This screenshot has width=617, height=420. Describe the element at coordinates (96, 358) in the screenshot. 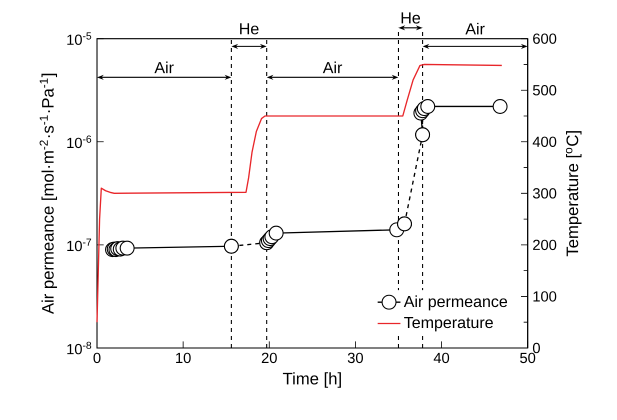

I see `x-tick-label: 0` at that location.